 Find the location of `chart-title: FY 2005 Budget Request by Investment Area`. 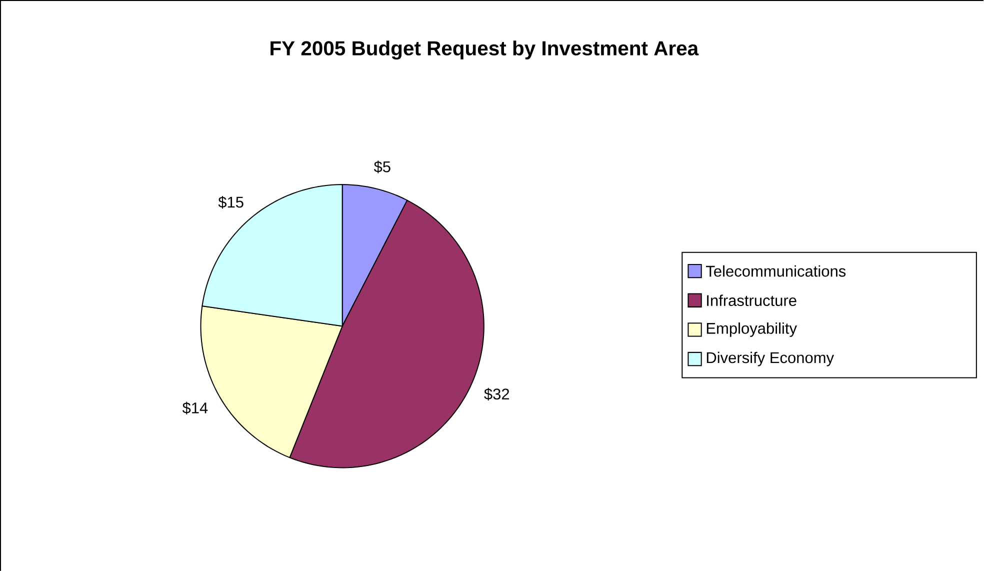

chart-title: FY 2005 Budget Request by Investment Area is located at coordinates (484, 50).